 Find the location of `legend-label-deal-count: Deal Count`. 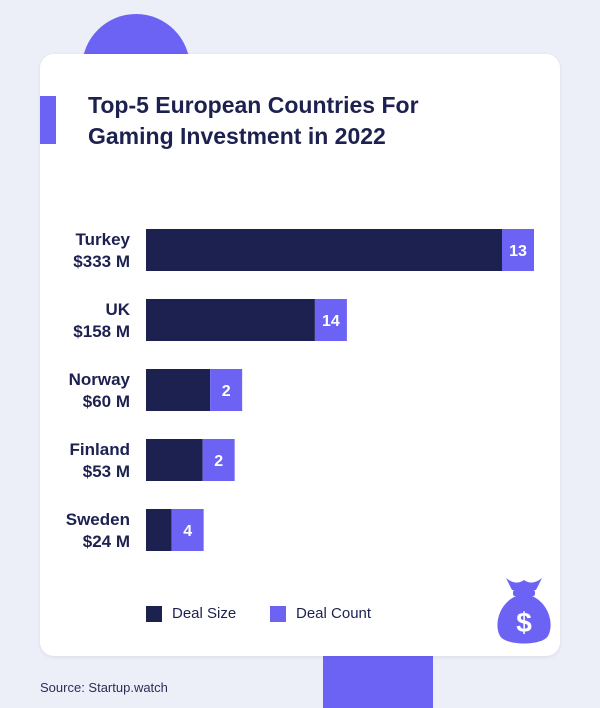

legend-label-deal-count: Deal Count is located at coordinates (334, 613).